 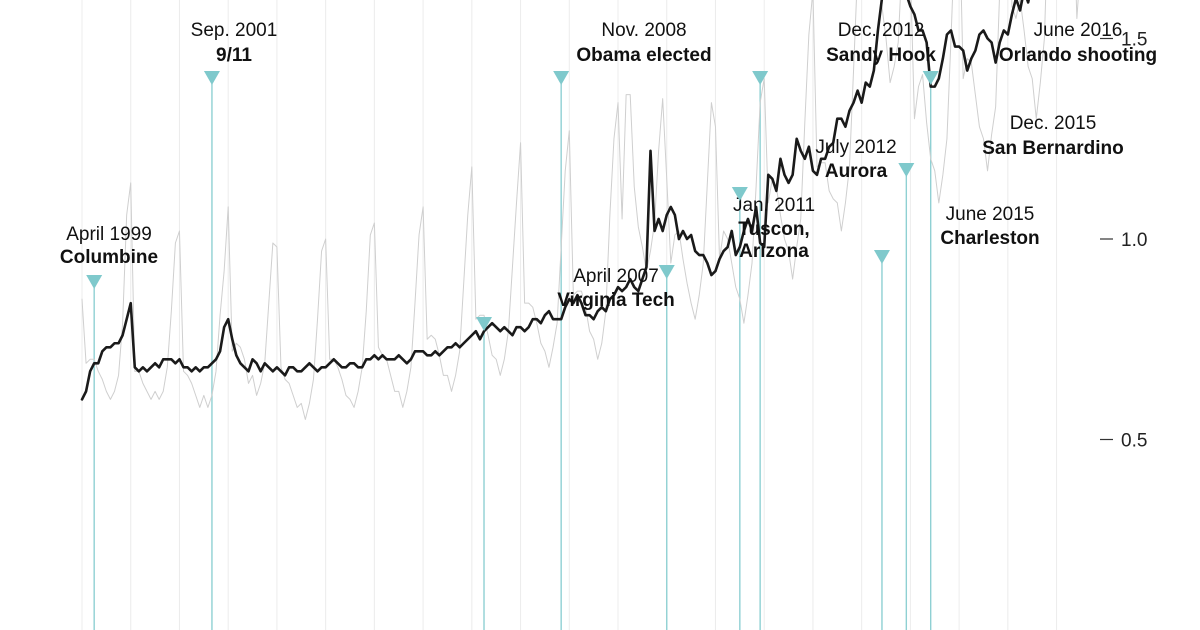 I want to click on event-date-label: Dec. 2012, so click(x=881, y=30).